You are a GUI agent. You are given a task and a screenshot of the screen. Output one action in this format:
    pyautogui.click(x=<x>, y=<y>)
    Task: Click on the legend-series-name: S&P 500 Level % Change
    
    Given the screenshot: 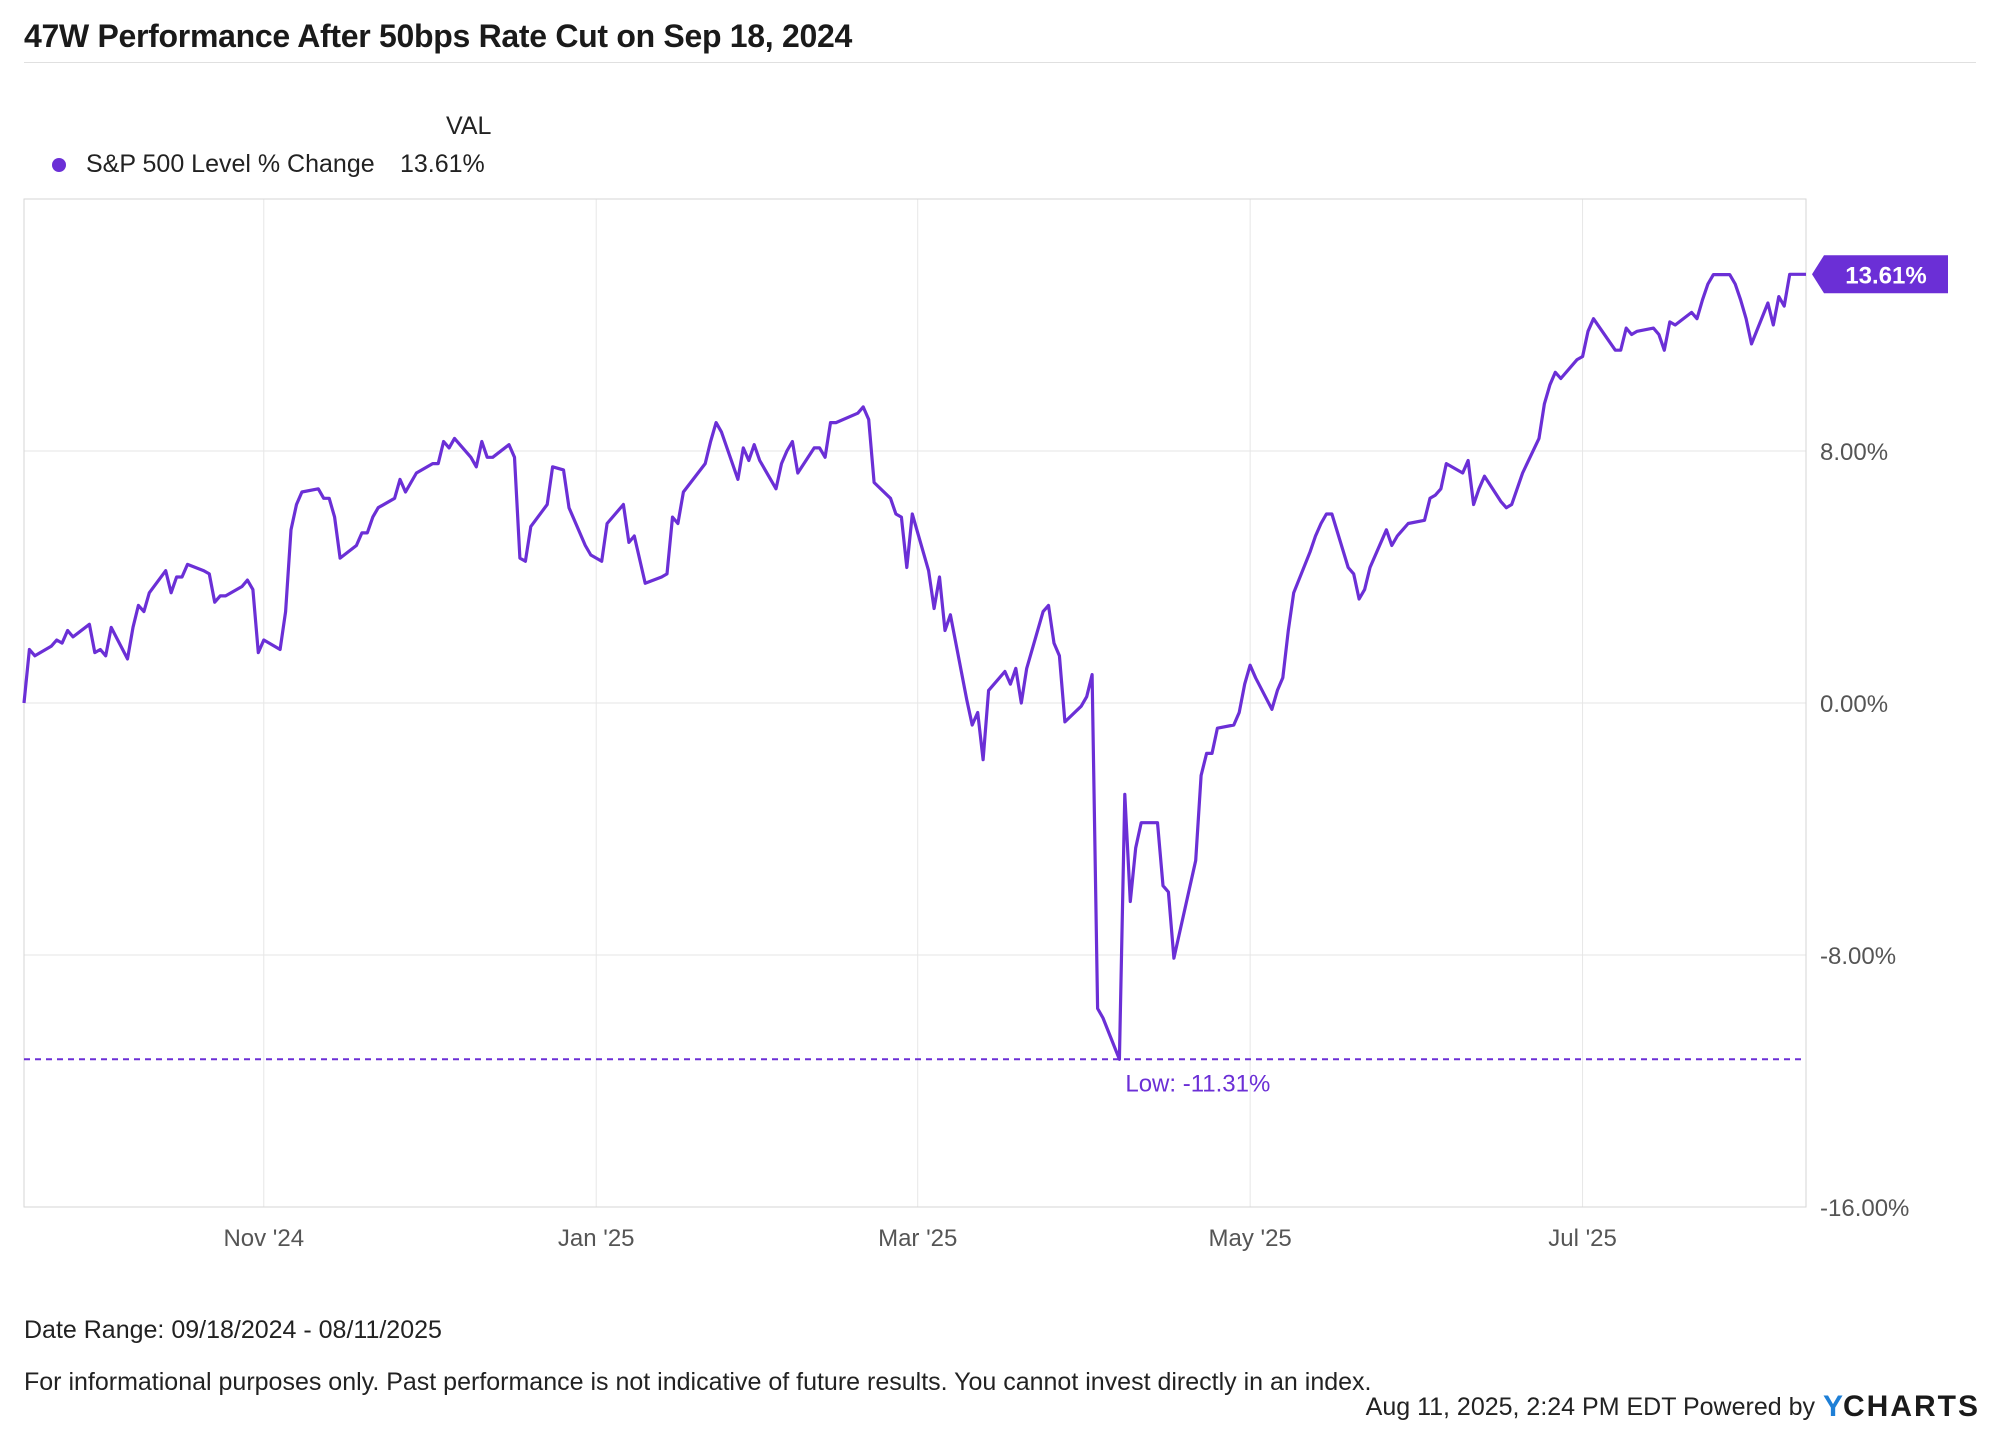 What is the action you would take?
    pyautogui.click(x=230, y=164)
    